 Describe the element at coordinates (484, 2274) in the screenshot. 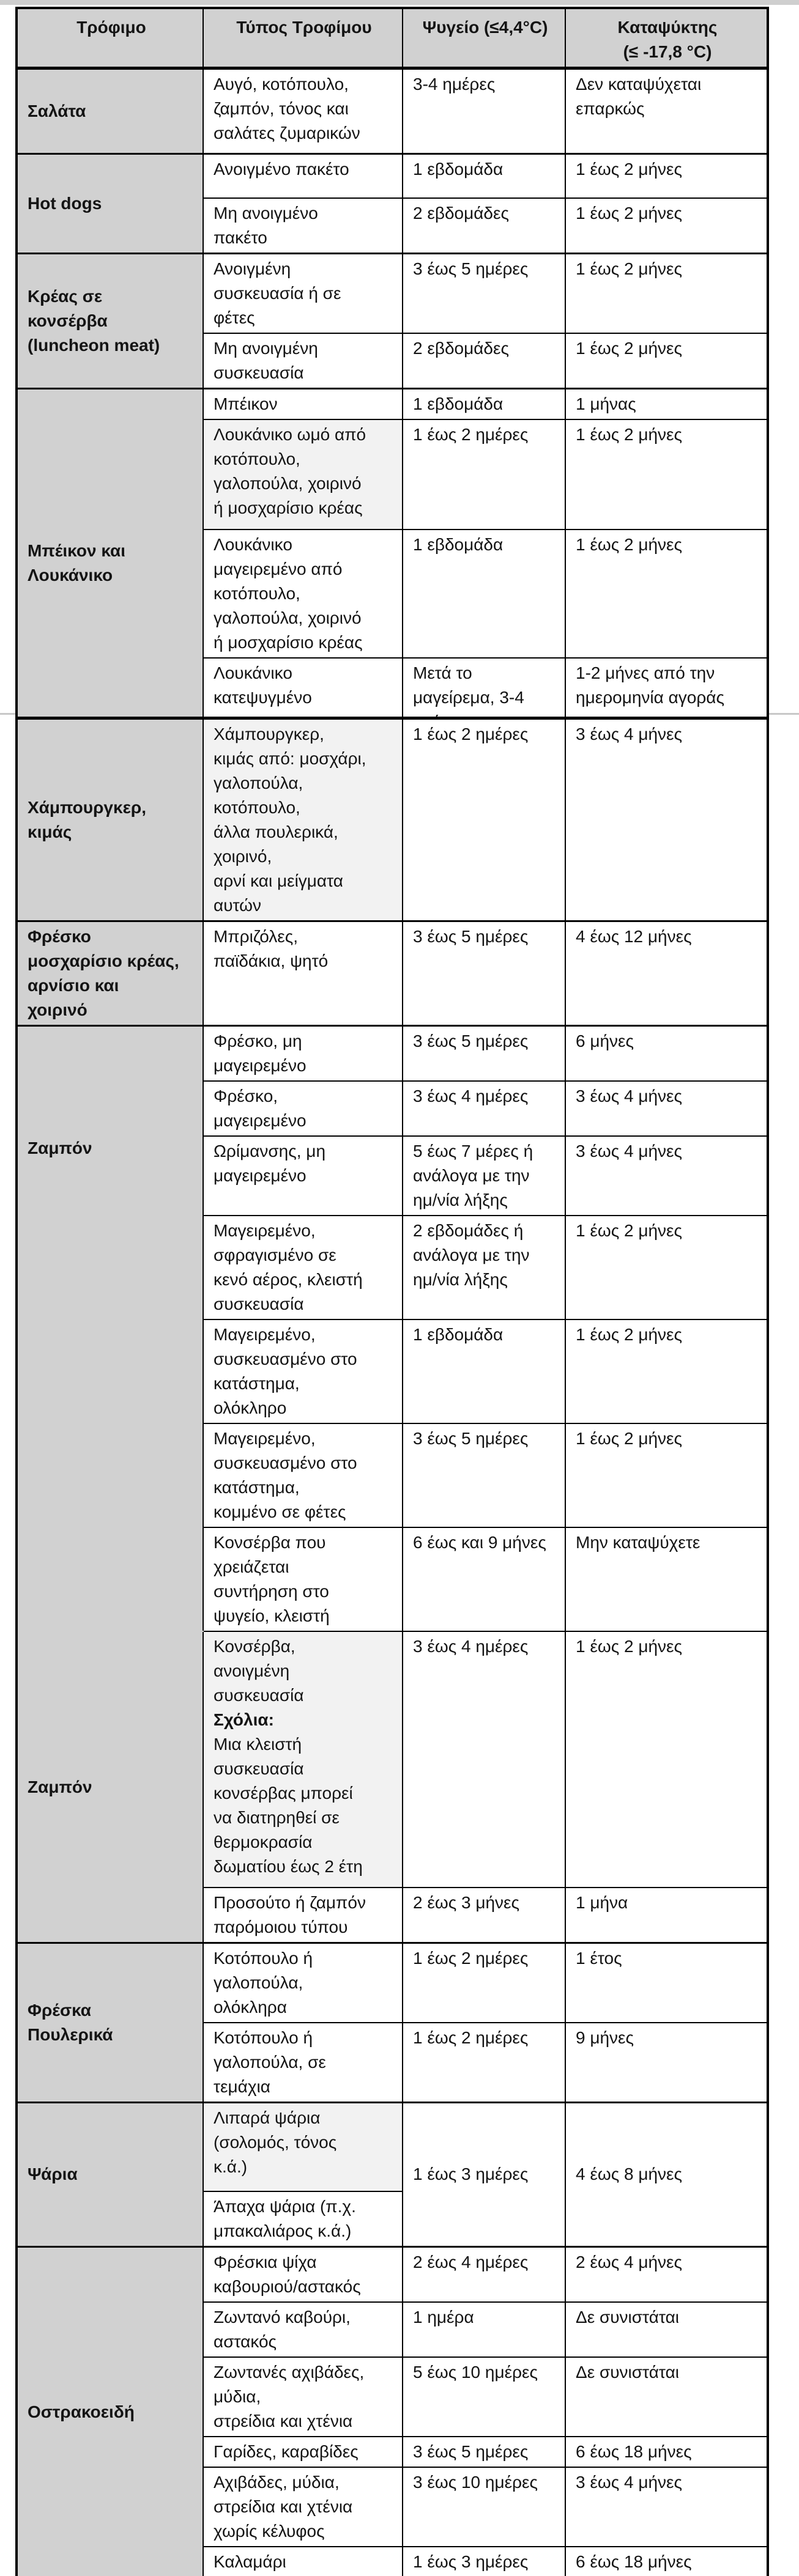

I see `fridge-cell: 2 έως 4 ημέρες` at that location.